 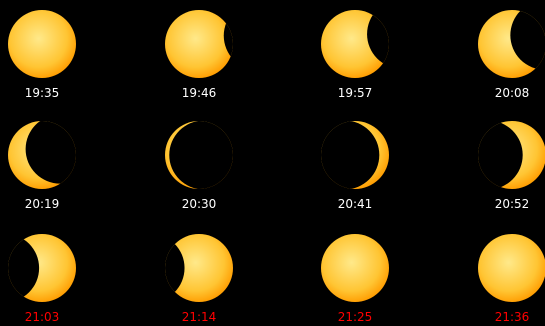 What do you see at coordinates (355, 204) in the screenshot?
I see `time-label: 20:41` at bounding box center [355, 204].